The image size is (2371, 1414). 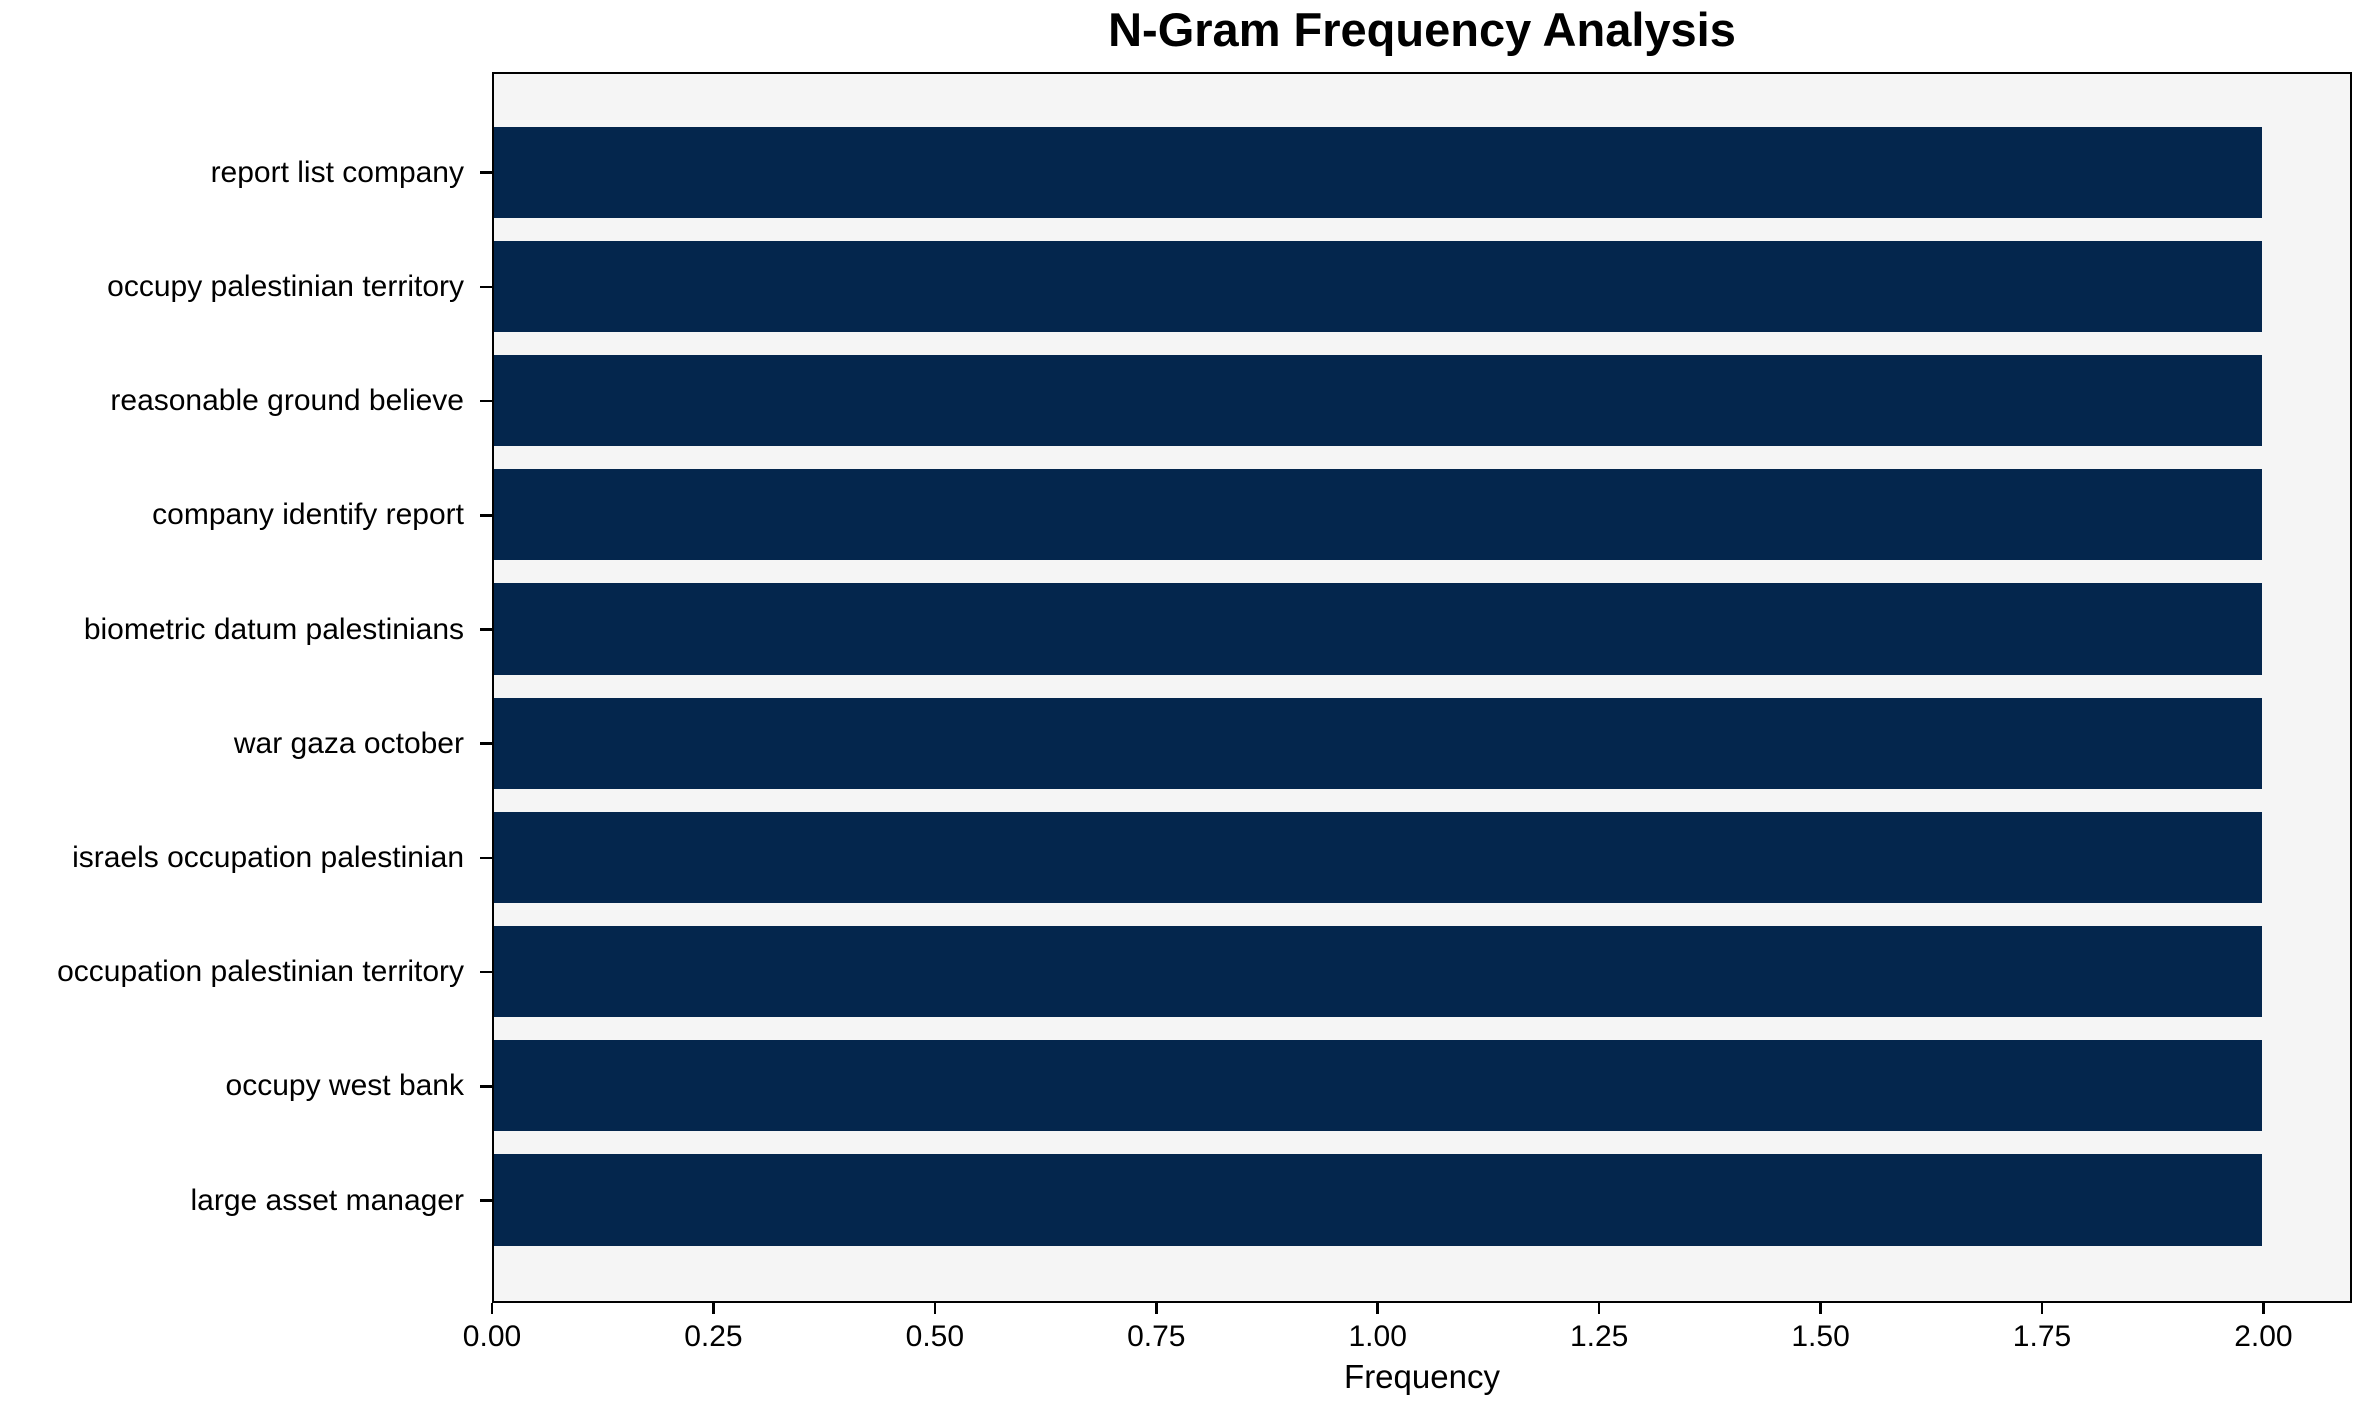 I want to click on y-tick-label: report list company, so click(x=337, y=172).